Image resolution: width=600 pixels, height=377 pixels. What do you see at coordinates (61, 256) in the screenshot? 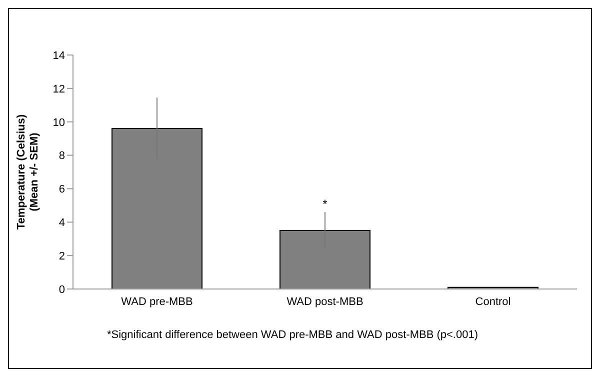
I see `y-tick-label: 2` at bounding box center [61, 256].